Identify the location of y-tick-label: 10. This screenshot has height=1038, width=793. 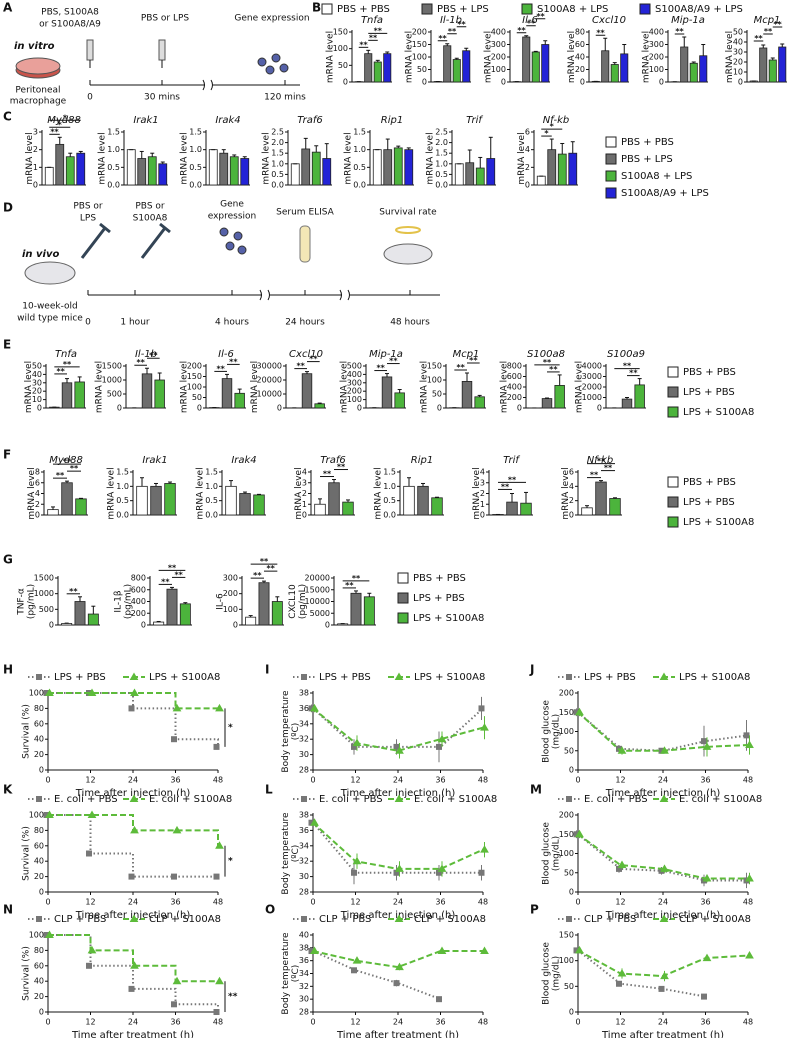
(738, 72).